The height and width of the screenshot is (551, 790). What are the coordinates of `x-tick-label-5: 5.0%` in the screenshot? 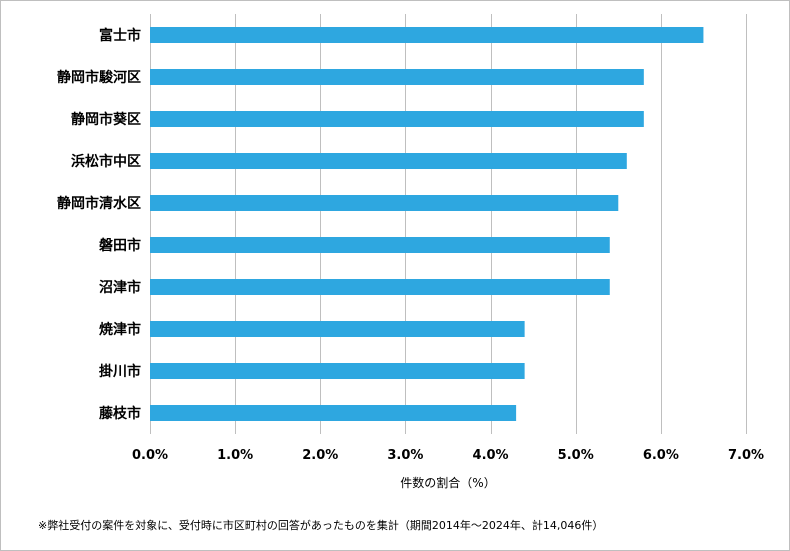 It's located at (576, 455).